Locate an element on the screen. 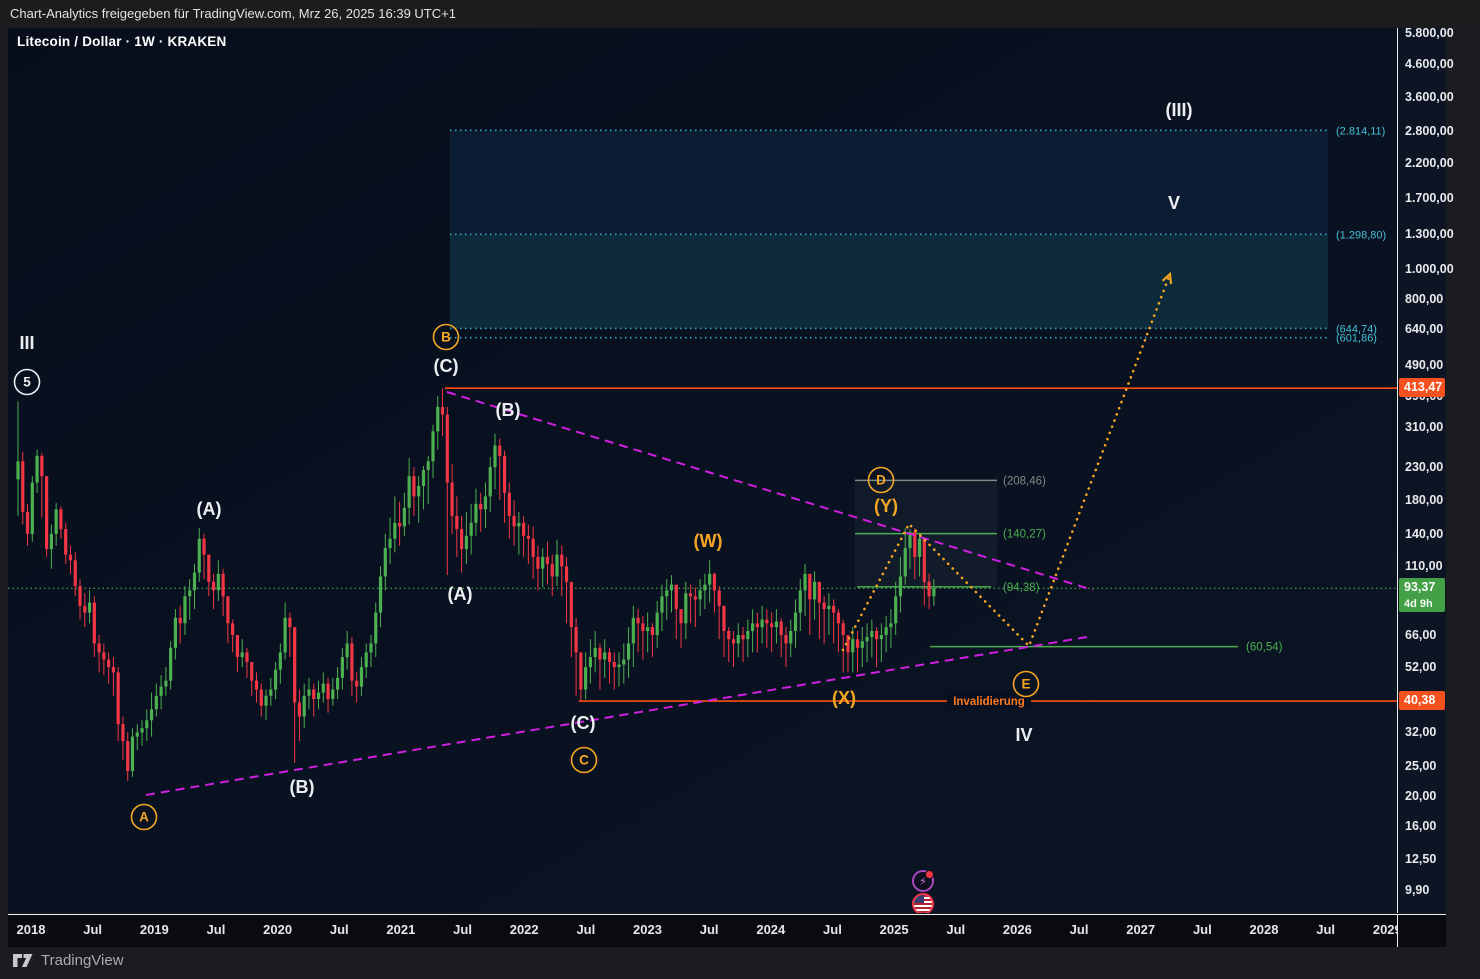 The width and height of the screenshot is (1480, 979). svg-text: (W) is located at coordinates (708, 541).